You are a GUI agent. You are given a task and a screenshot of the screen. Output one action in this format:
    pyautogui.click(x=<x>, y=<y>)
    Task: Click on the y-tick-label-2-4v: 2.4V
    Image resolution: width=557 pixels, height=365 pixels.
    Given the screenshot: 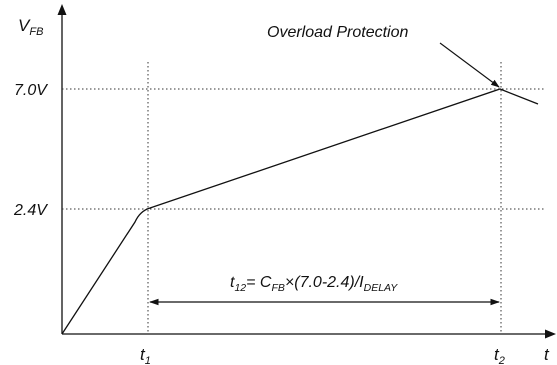 What is the action you would take?
    pyautogui.click(x=30, y=210)
    